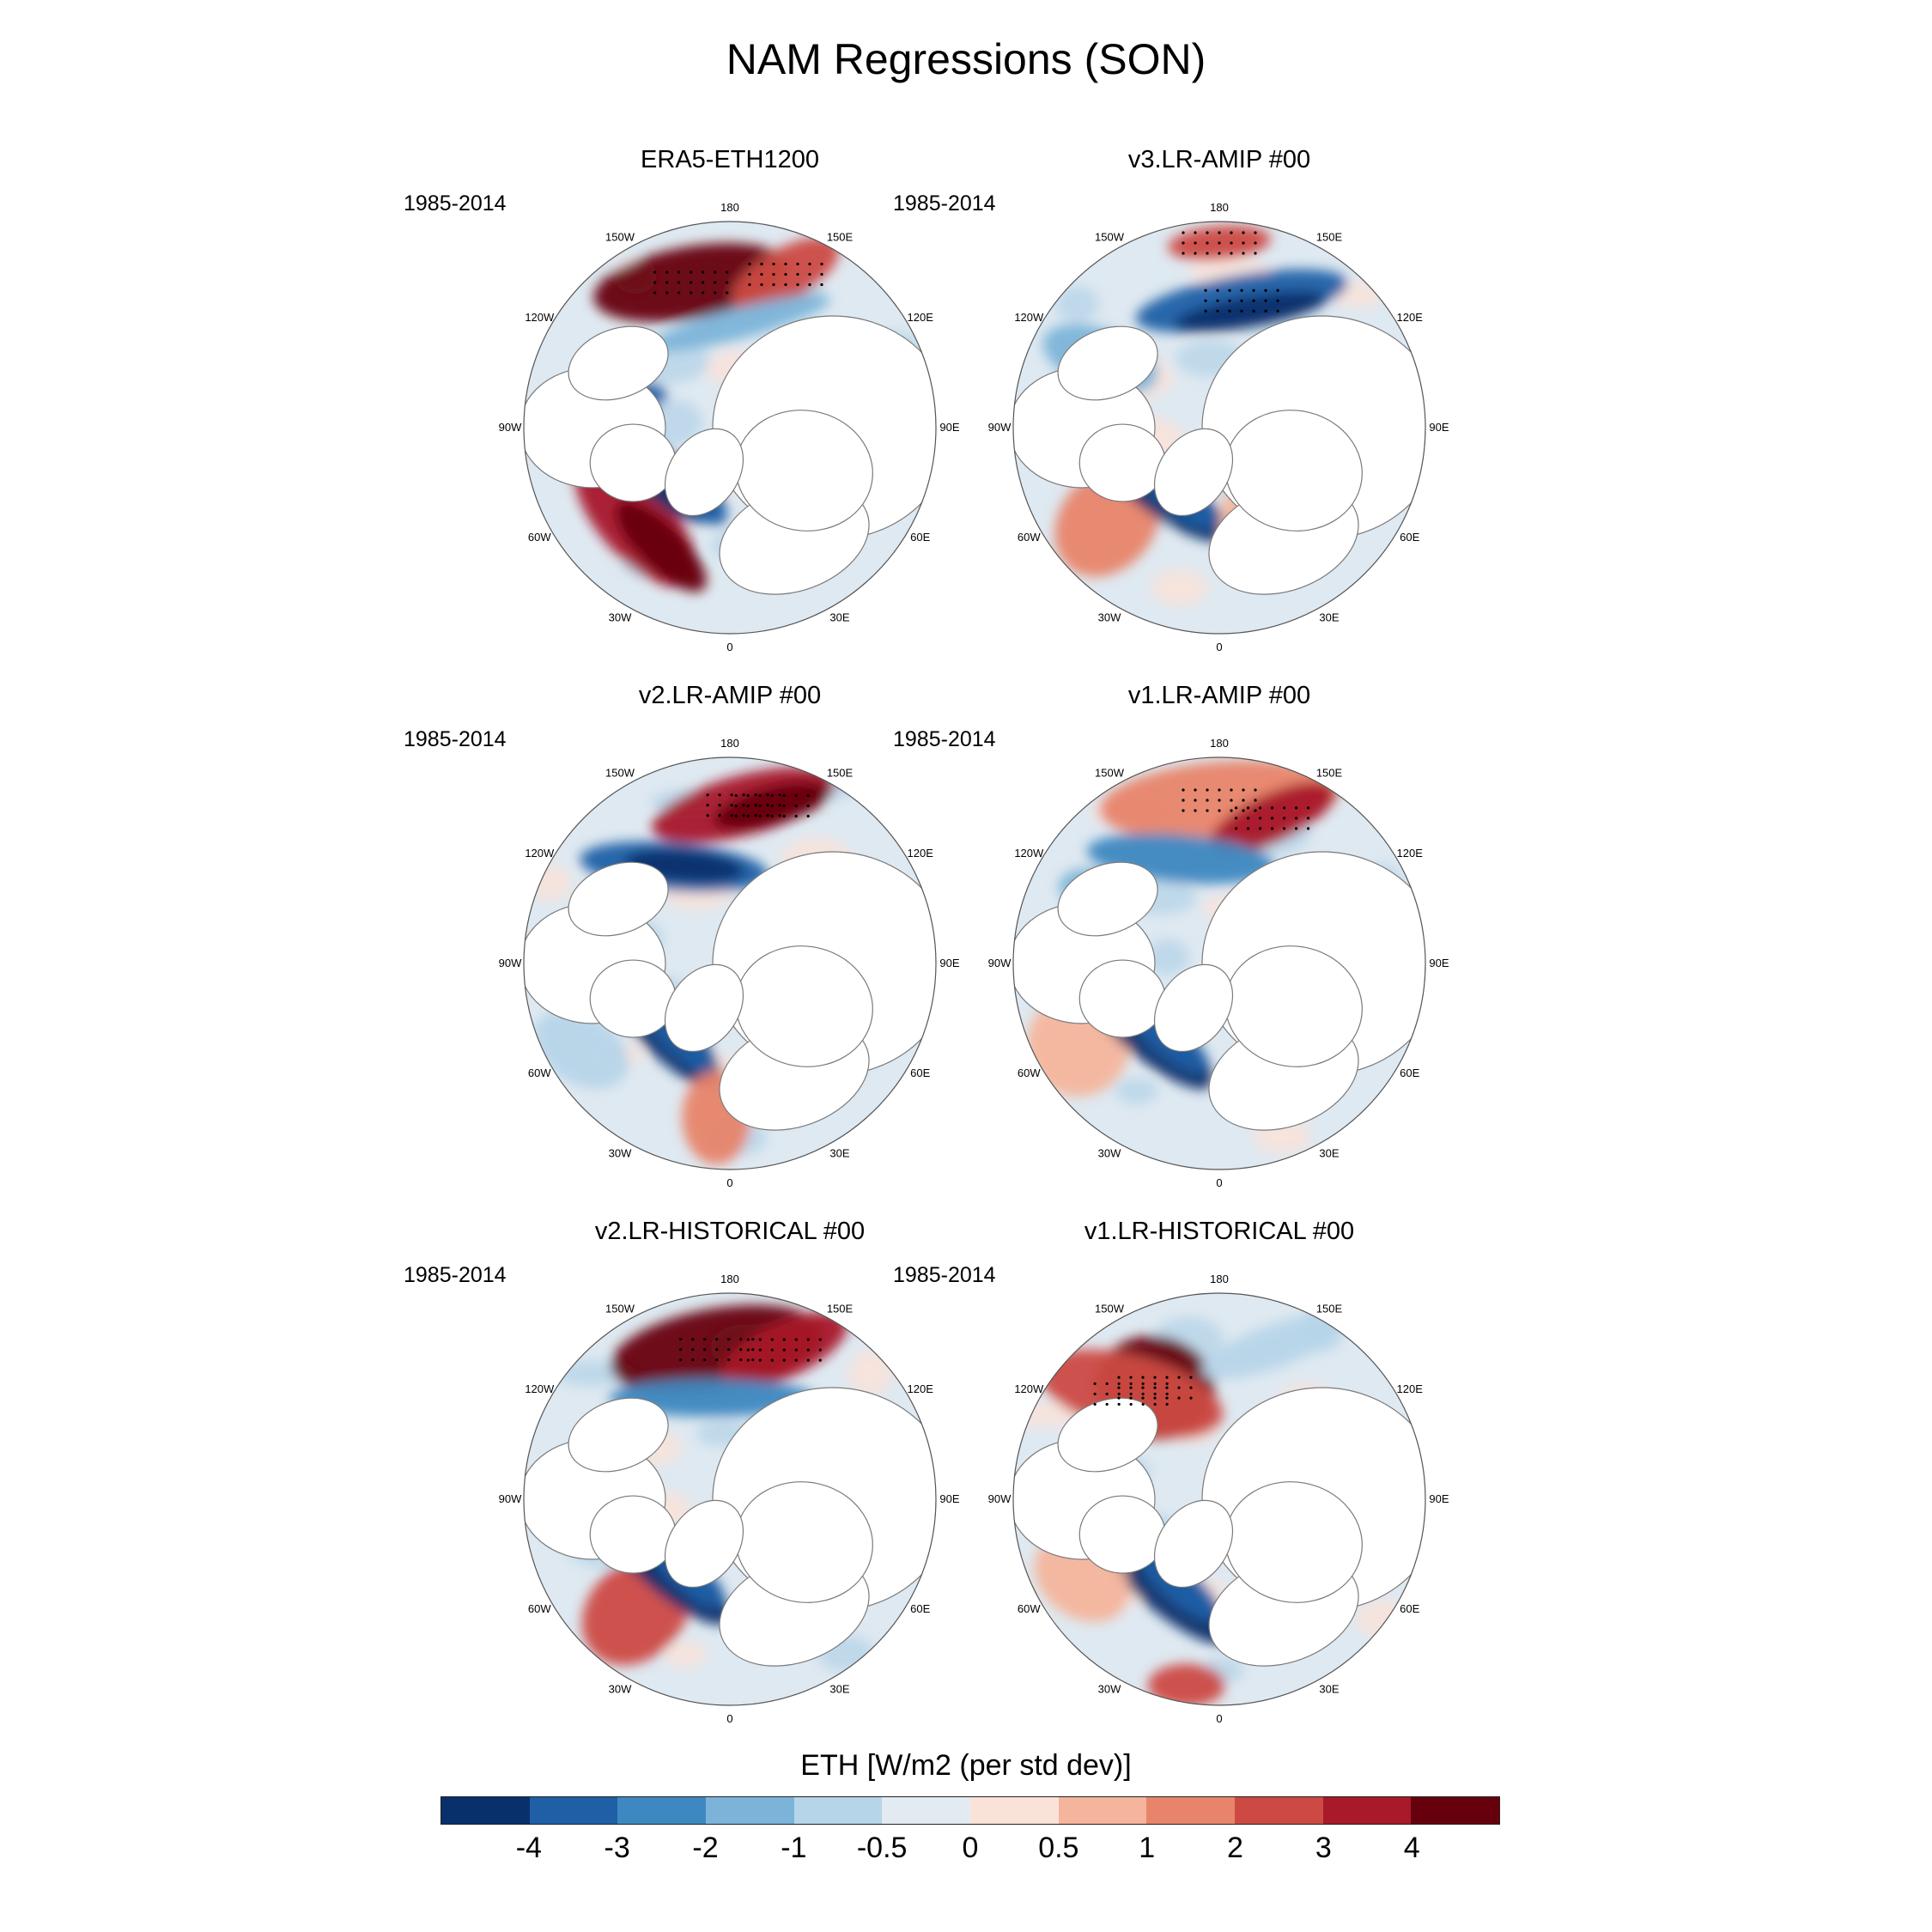 The height and width of the screenshot is (1932, 1932). What do you see at coordinates (920, 537) in the screenshot?
I see `longitude-label: 60E` at bounding box center [920, 537].